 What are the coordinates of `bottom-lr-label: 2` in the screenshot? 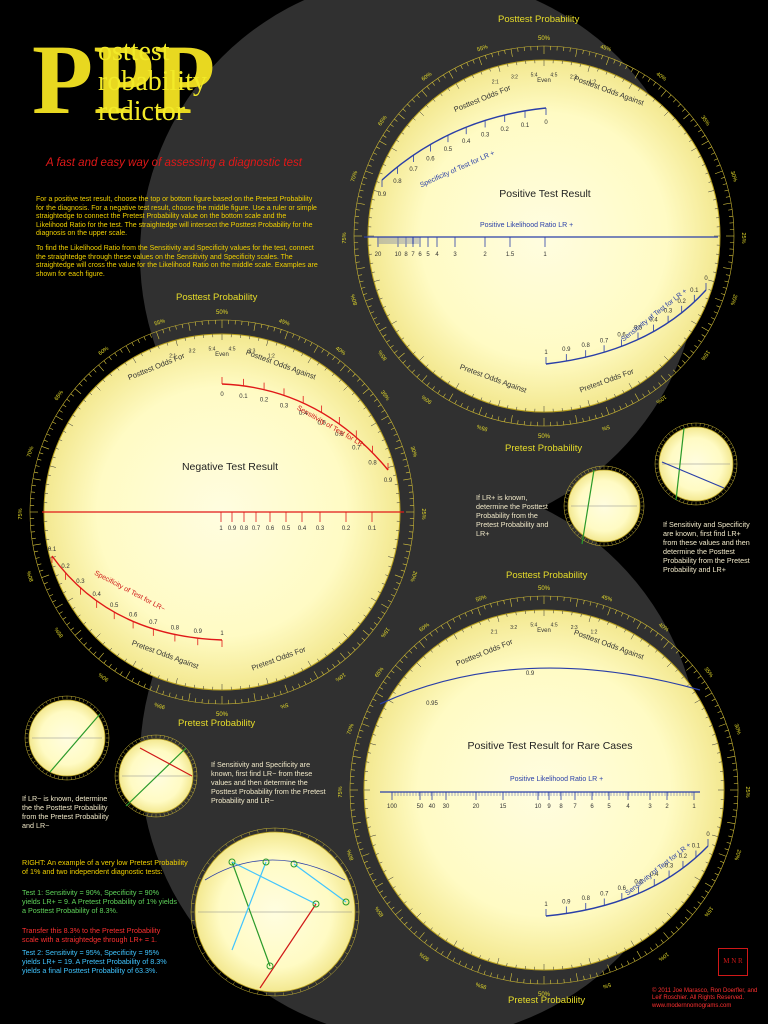 It's located at (667, 807).